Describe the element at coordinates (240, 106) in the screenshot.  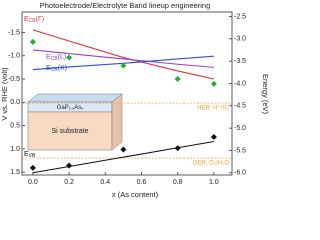
I see `y2-tick-label: -4.5` at that location.